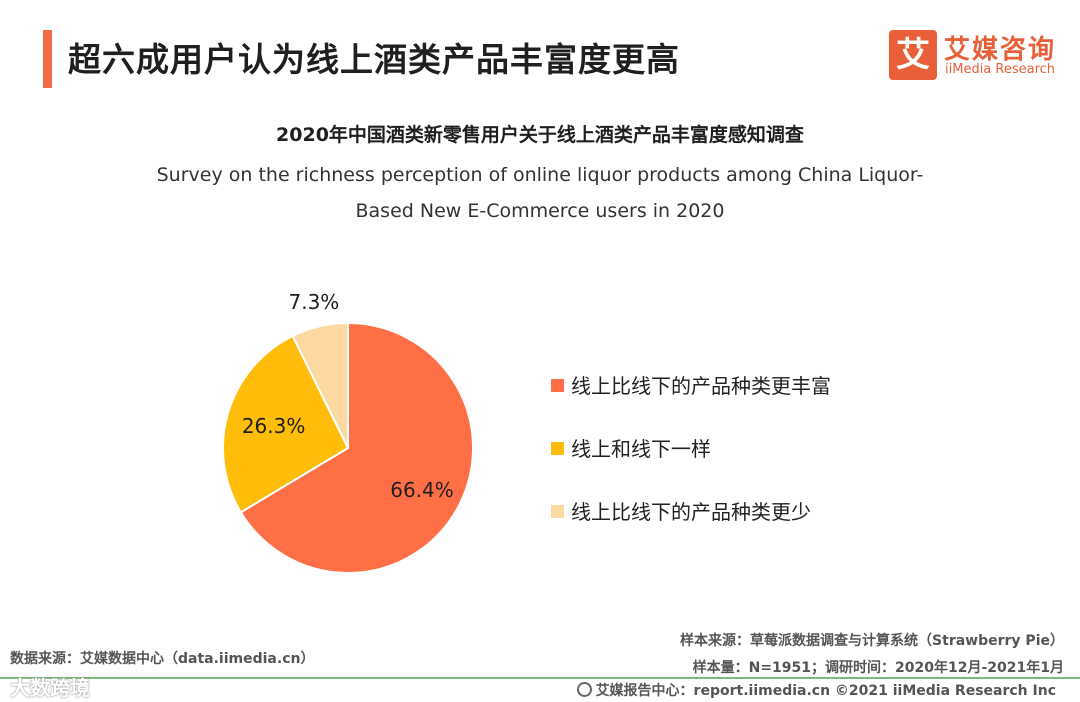 The image size is (1080, 702). I want to click on footer-divider, so click(540, 678).